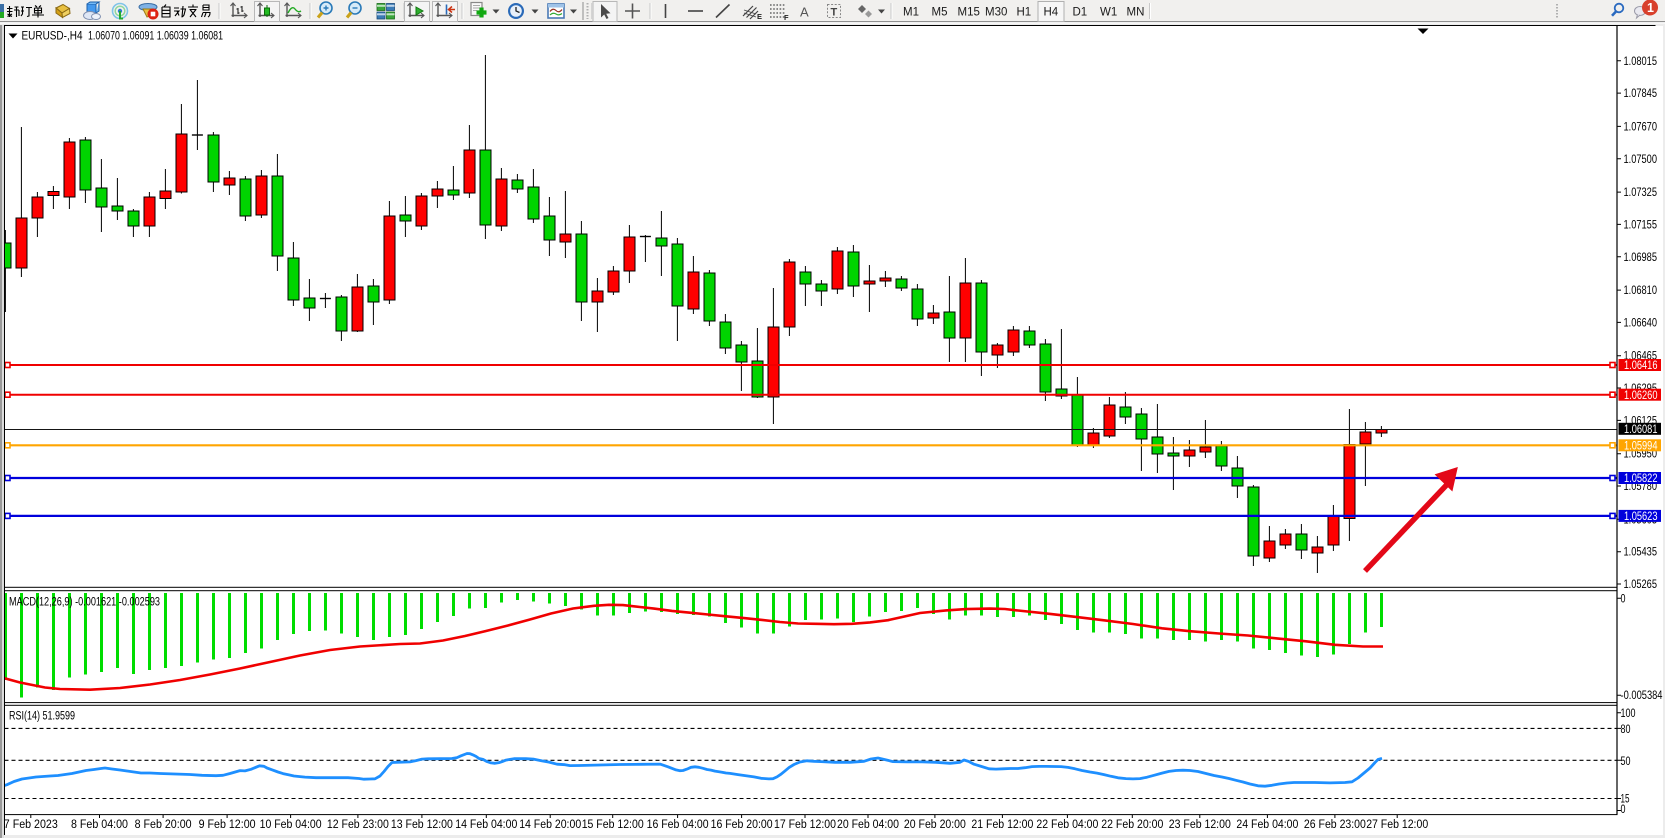 Image resolution: width=1665 pixels, height=838 pixels. Describe the element at coordinates (759, 16) in the screenshot. I see `svg-text: E` at that location.